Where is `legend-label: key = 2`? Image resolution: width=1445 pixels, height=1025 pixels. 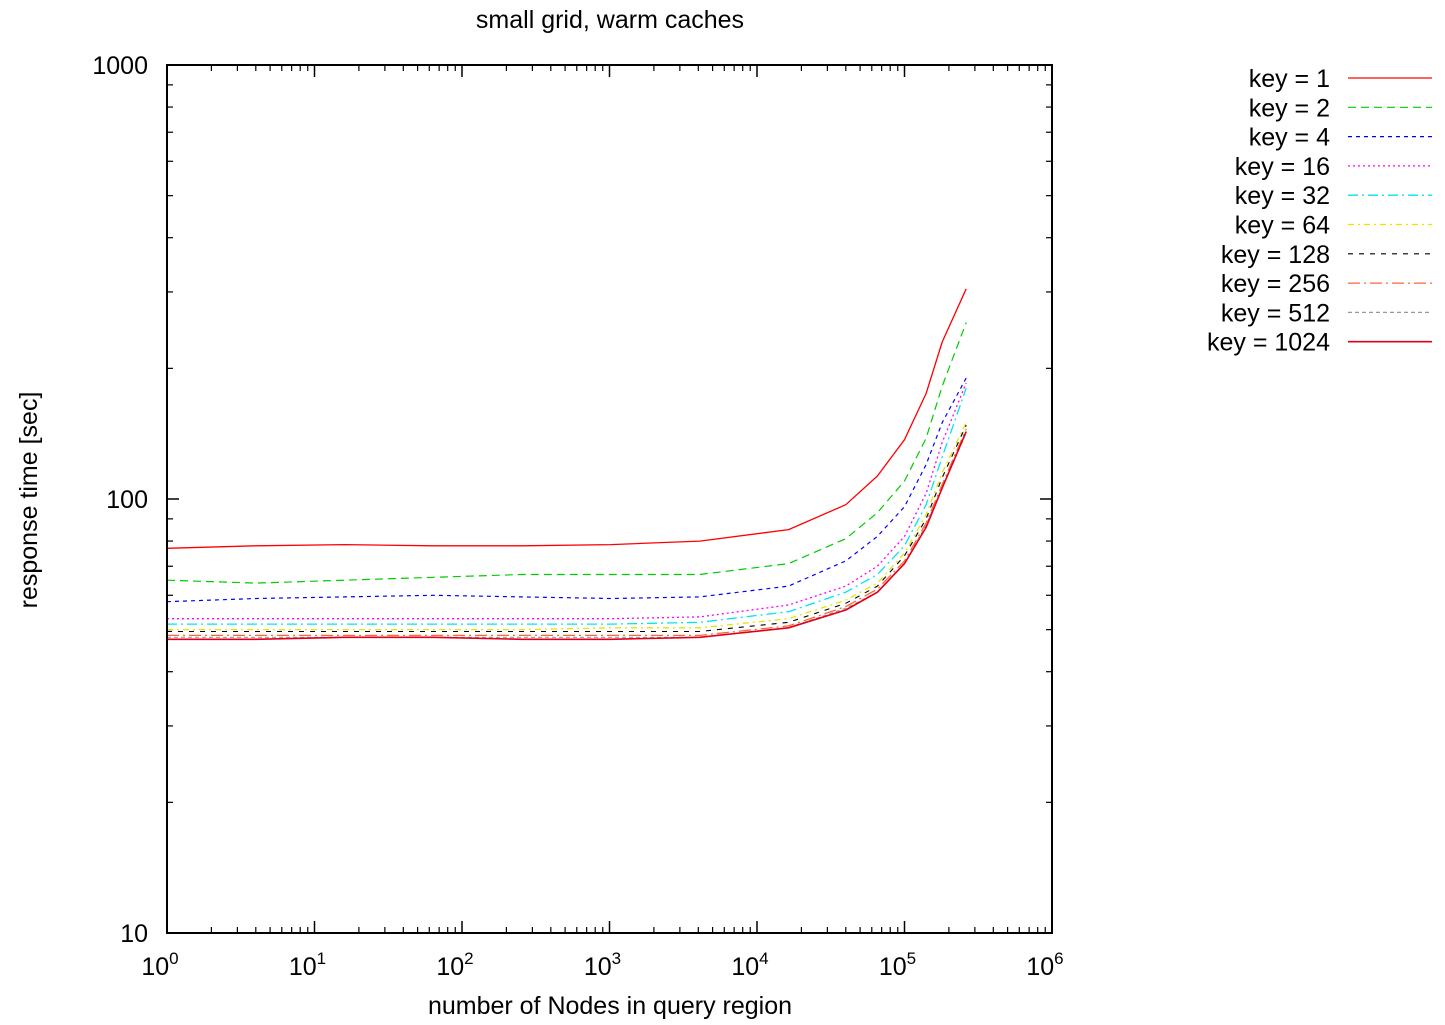 legend-label: key = 2 is located at coordinates (1289, 108).